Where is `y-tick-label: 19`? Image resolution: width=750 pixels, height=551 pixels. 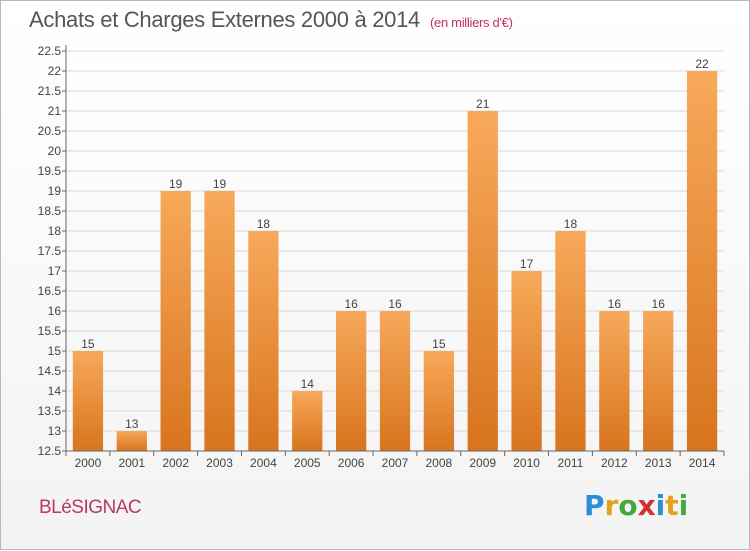
y-tick-label: 19 is located at coordinates (55, 191).